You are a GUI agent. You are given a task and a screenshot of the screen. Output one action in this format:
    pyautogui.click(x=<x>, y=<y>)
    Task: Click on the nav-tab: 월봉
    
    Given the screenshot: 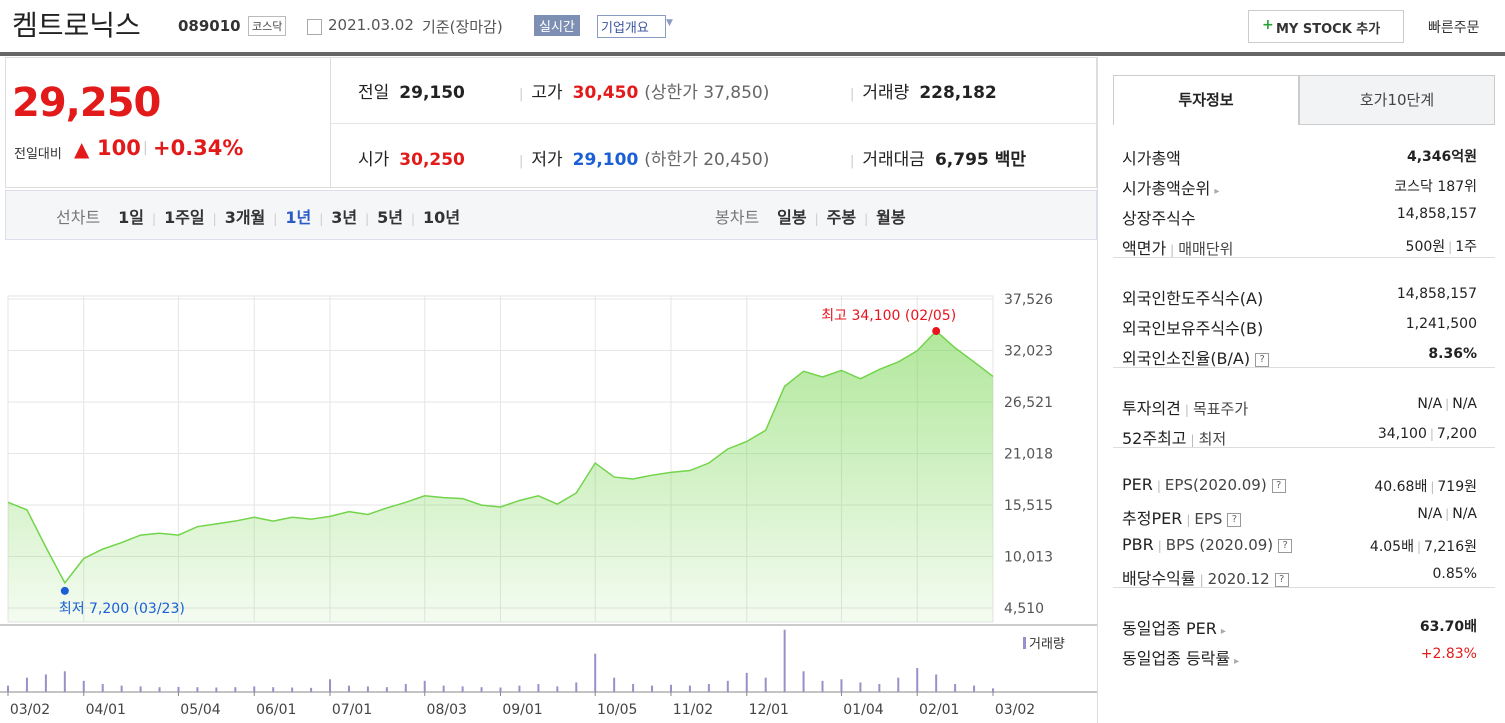 What is the action you would take?
    pyautogui.click(x=891, y=217)
    